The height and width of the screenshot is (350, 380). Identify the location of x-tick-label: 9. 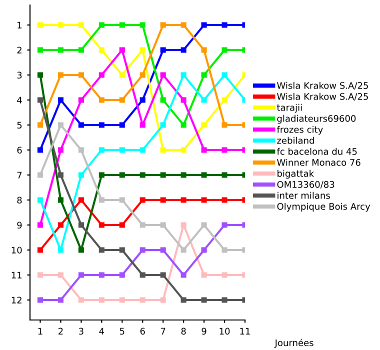
(204, 331).